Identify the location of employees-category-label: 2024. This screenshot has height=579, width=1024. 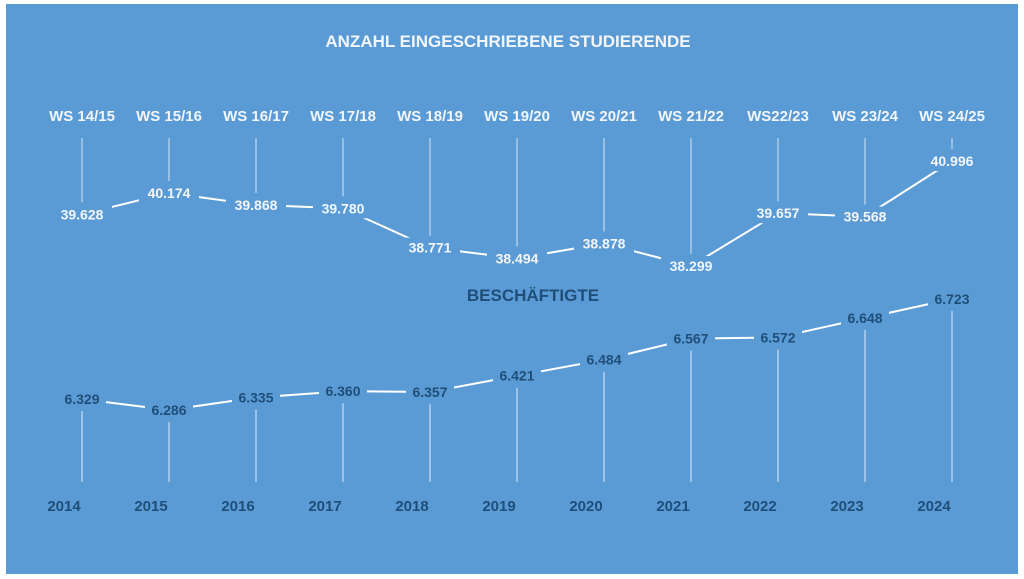
(934, 506).